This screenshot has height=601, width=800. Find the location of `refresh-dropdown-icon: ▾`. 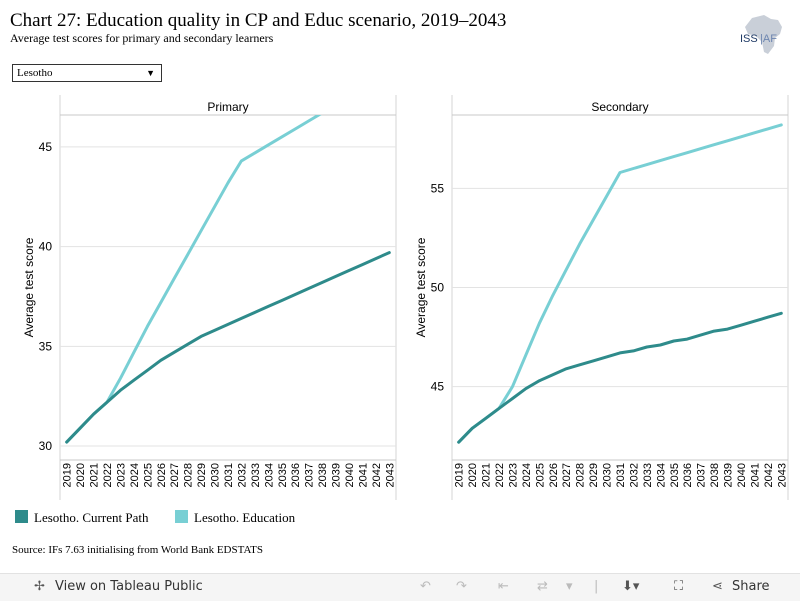

refresh-dropdown-icon: ▾ is located at coordinates (569, 586).